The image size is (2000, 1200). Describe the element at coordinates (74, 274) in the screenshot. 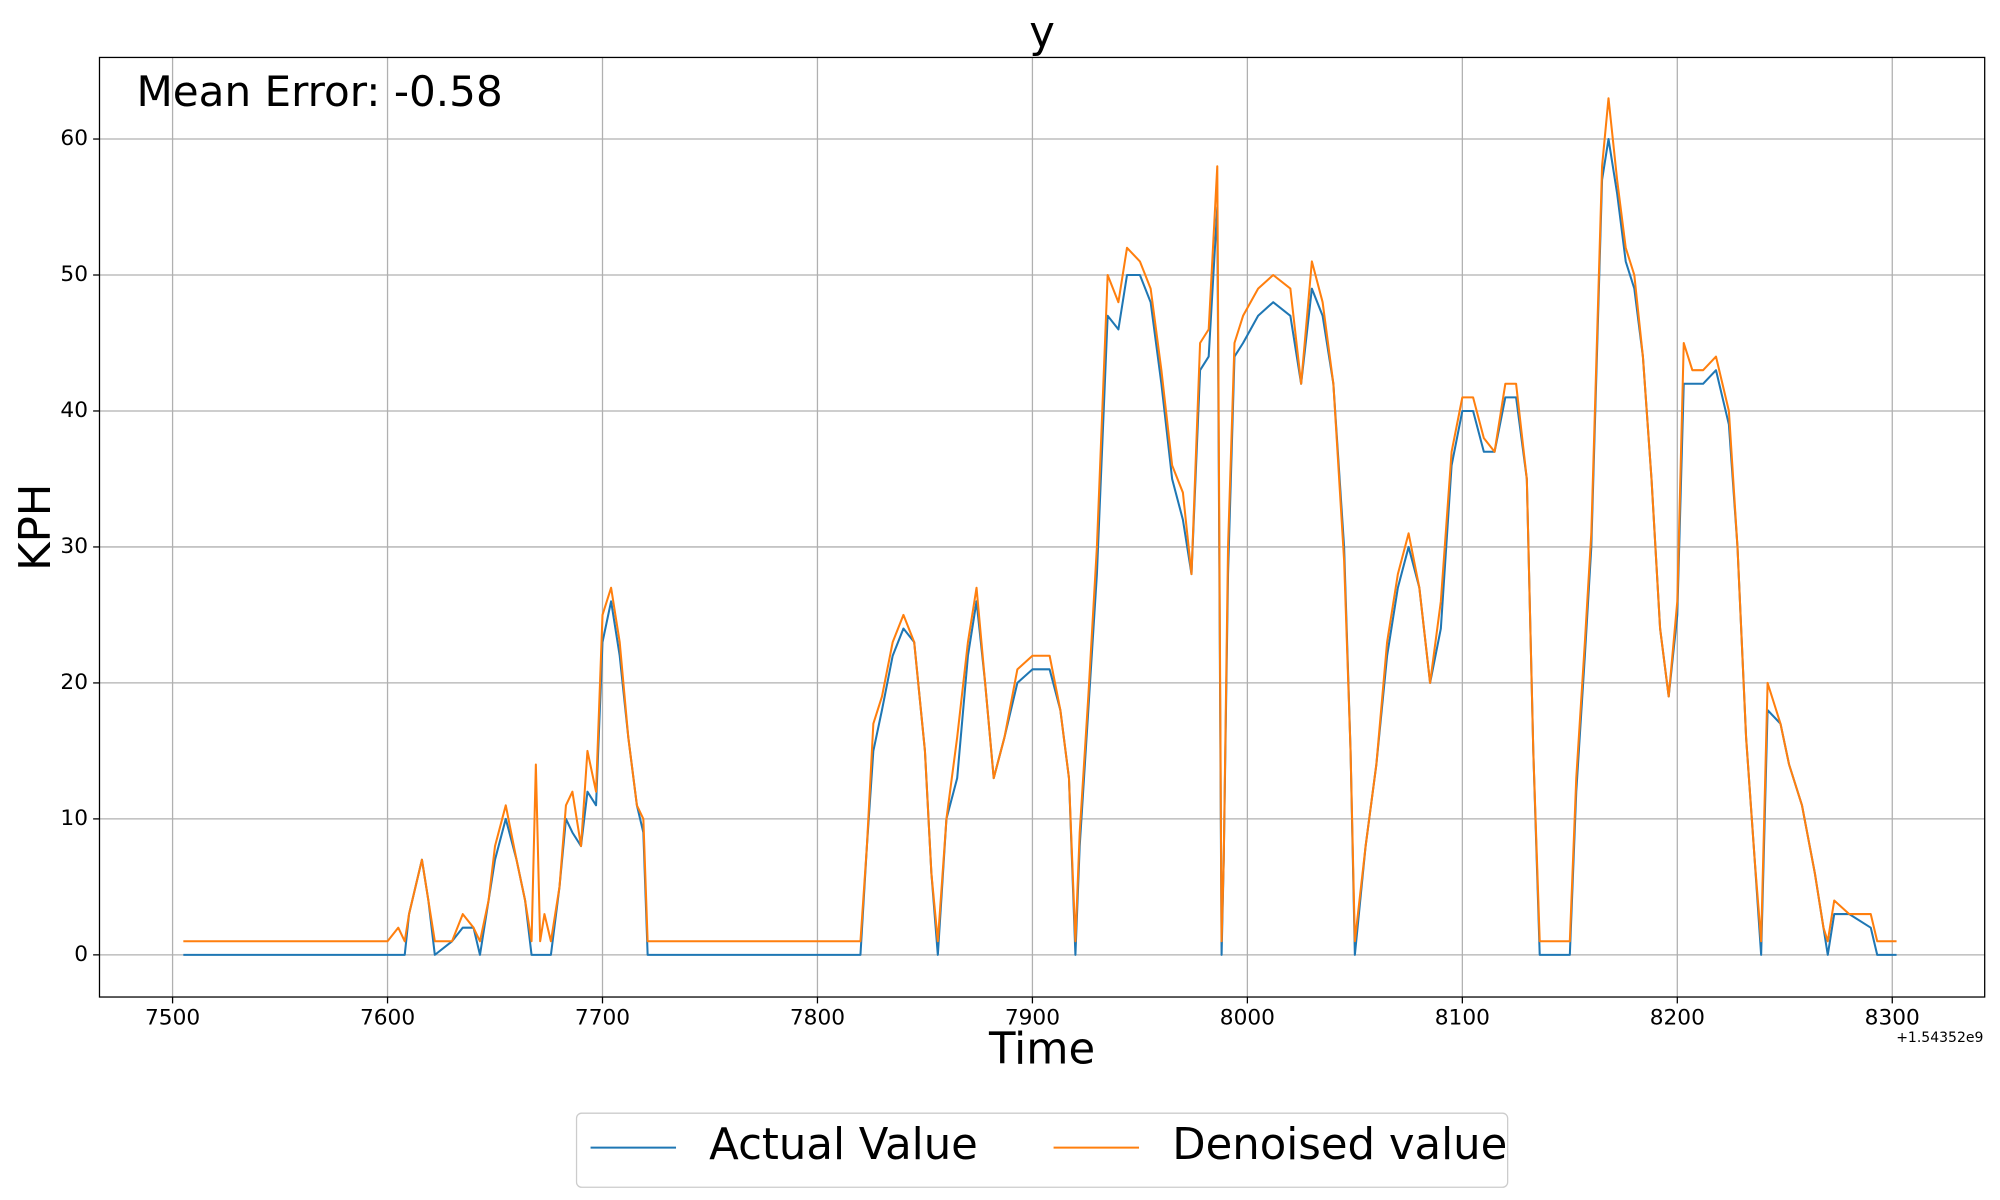

I see `y-tick-label: 50` at that location.